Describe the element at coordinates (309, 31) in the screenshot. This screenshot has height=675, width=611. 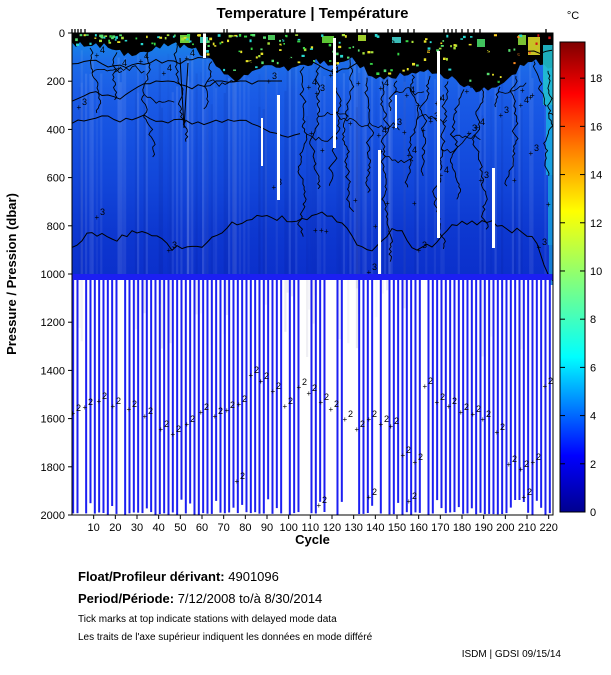
I see `delayed-mode-ticks` at that location.